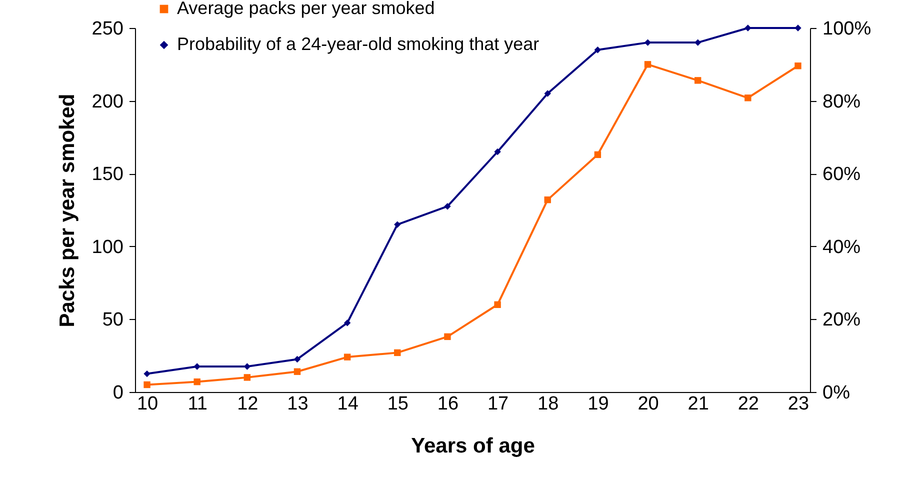  I want to click on x-tick-label: 15, so click(397, 404).